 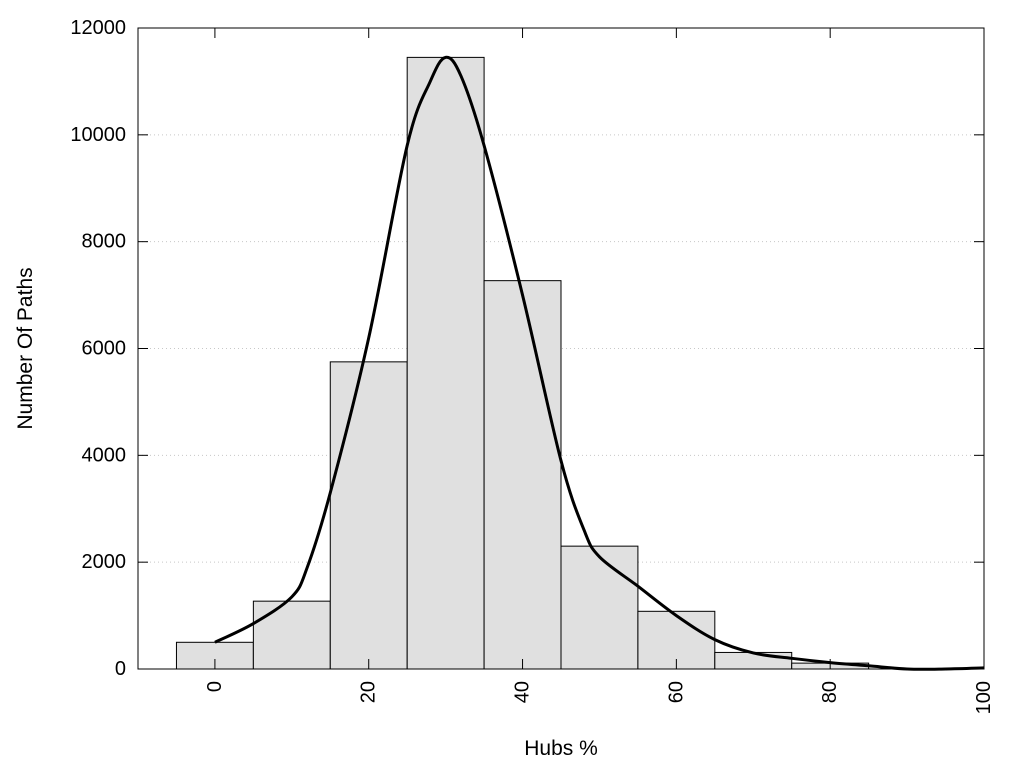 I want to click on y-axis-label: Number Of Paths, so click(x=25, y=348).